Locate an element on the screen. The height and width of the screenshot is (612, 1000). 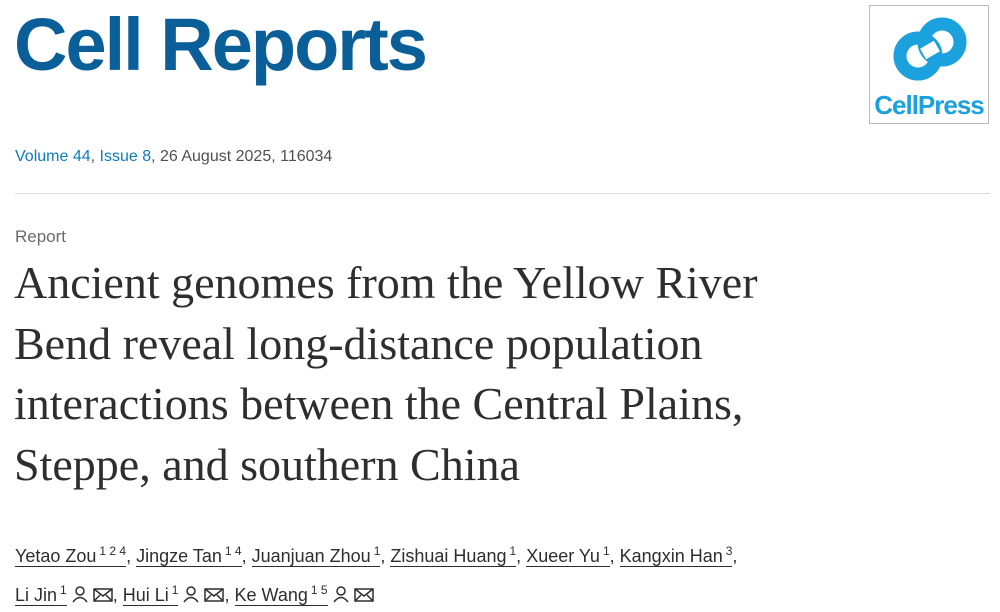
article-type: Report is located at coordinates (41, 236).